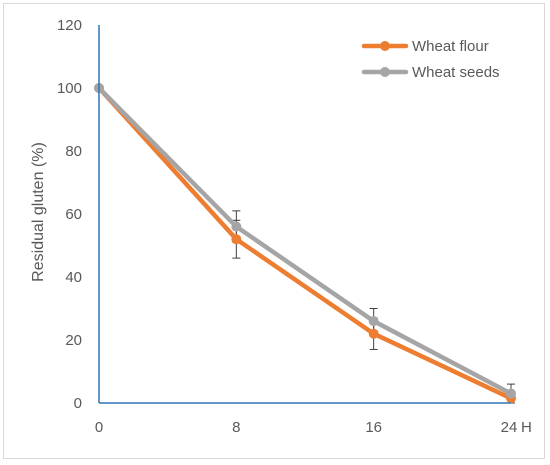 The height and width of the screenshot is (465, 550). I want to click on y-tick-label: 60, so click(73, 214).